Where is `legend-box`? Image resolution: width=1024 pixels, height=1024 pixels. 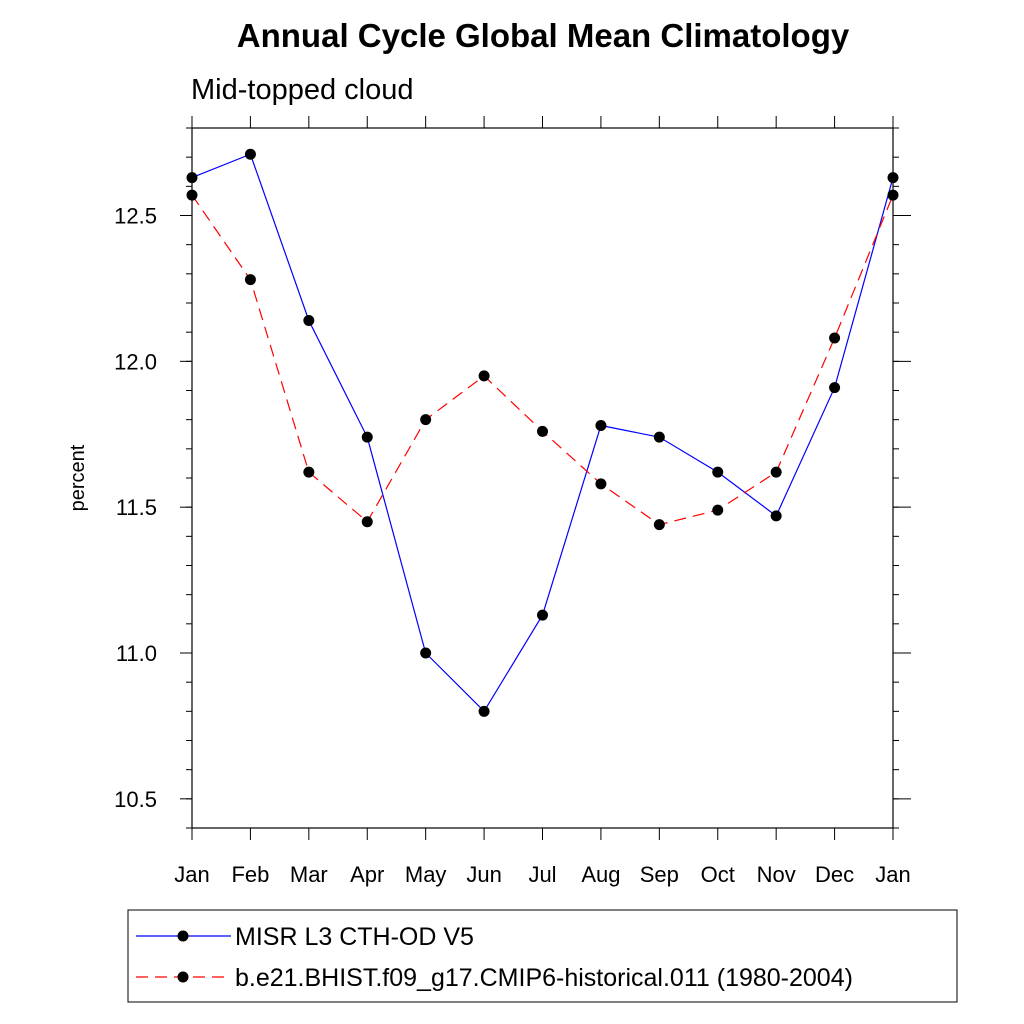
legend-box is located at coordinates (542, 956).